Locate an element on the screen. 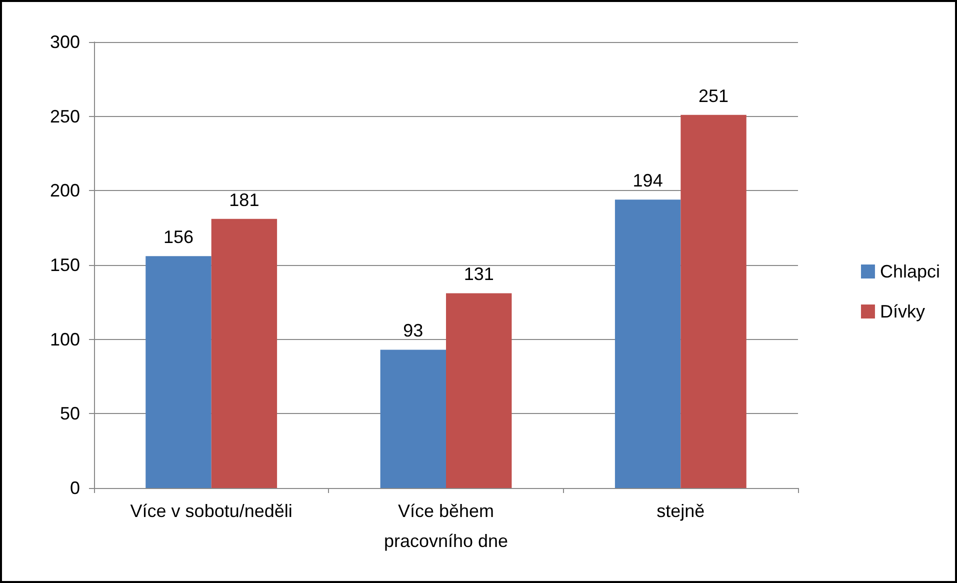 This screenshot has height=583, width=957. data-label: 131 is located at coordinates (479, 274).